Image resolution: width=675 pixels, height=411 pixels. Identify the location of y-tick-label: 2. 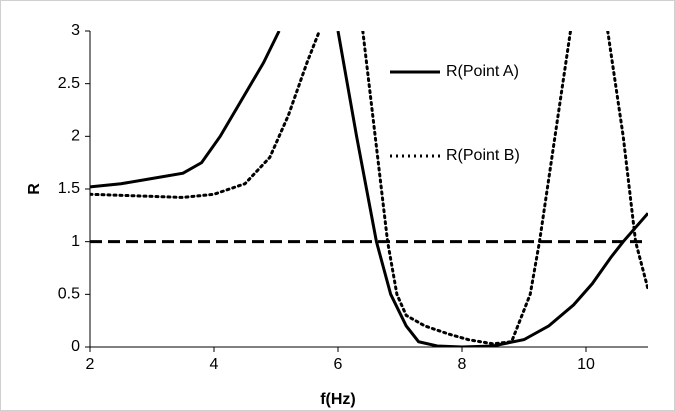
(75, 136).